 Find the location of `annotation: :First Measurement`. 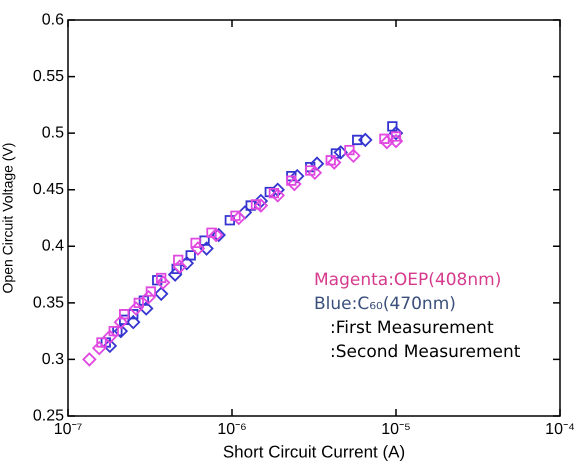

annotation: :First Measurement is located at coordinates (412, 328).